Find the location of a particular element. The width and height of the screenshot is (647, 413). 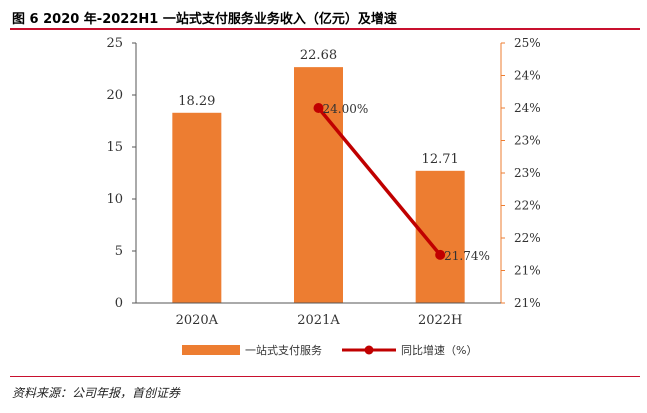

legend: 一站式支付服务 同比增速（%） is located at coordinates (329, 350).